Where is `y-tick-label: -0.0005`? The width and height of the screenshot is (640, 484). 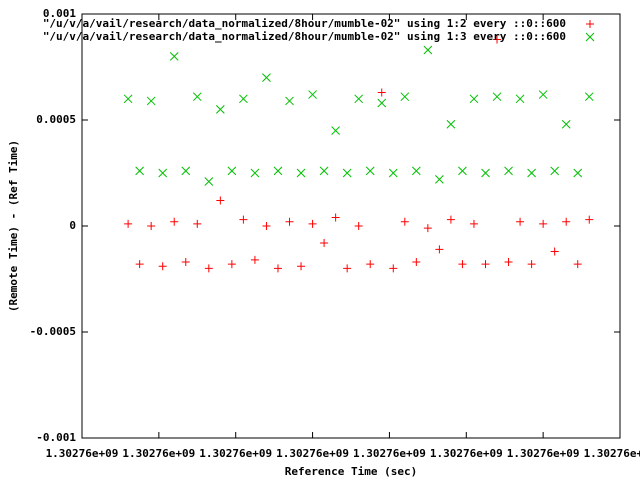 y-tick-label: -0.0005 is located at coordinates (53, 331).